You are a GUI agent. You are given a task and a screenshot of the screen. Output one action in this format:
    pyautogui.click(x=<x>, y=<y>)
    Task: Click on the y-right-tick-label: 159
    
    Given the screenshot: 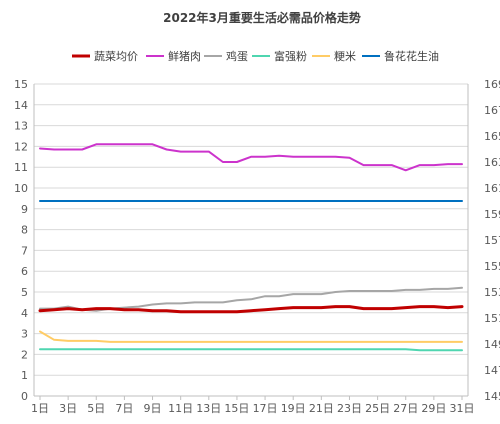 What is the action you would take?
    pyautogui.click(x=492, y=214)
    